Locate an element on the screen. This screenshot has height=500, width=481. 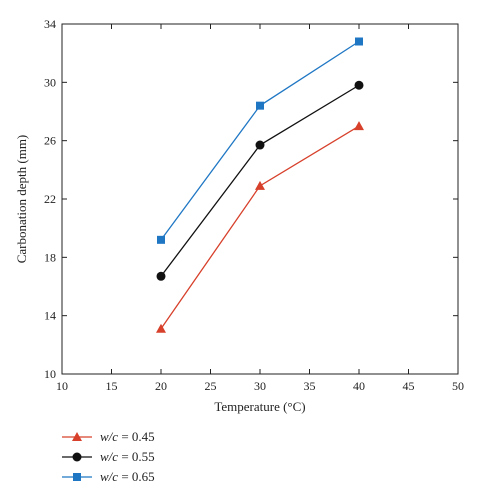
x-axis-label: Temperature (°C) is located at coordinates (259, 406).